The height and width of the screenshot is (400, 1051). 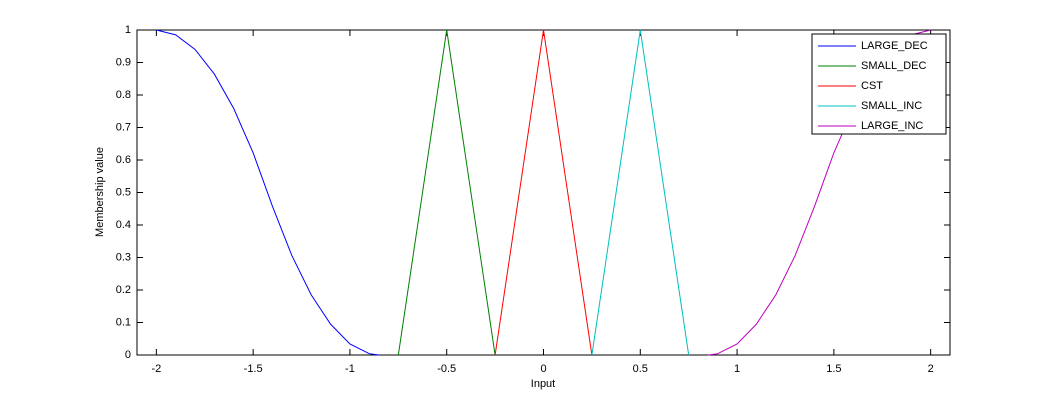 What do you see at coordinates (894, 46) in the screenshot?
I see `legend-label: LARGE_DEC` at bounding box center [894, 46].